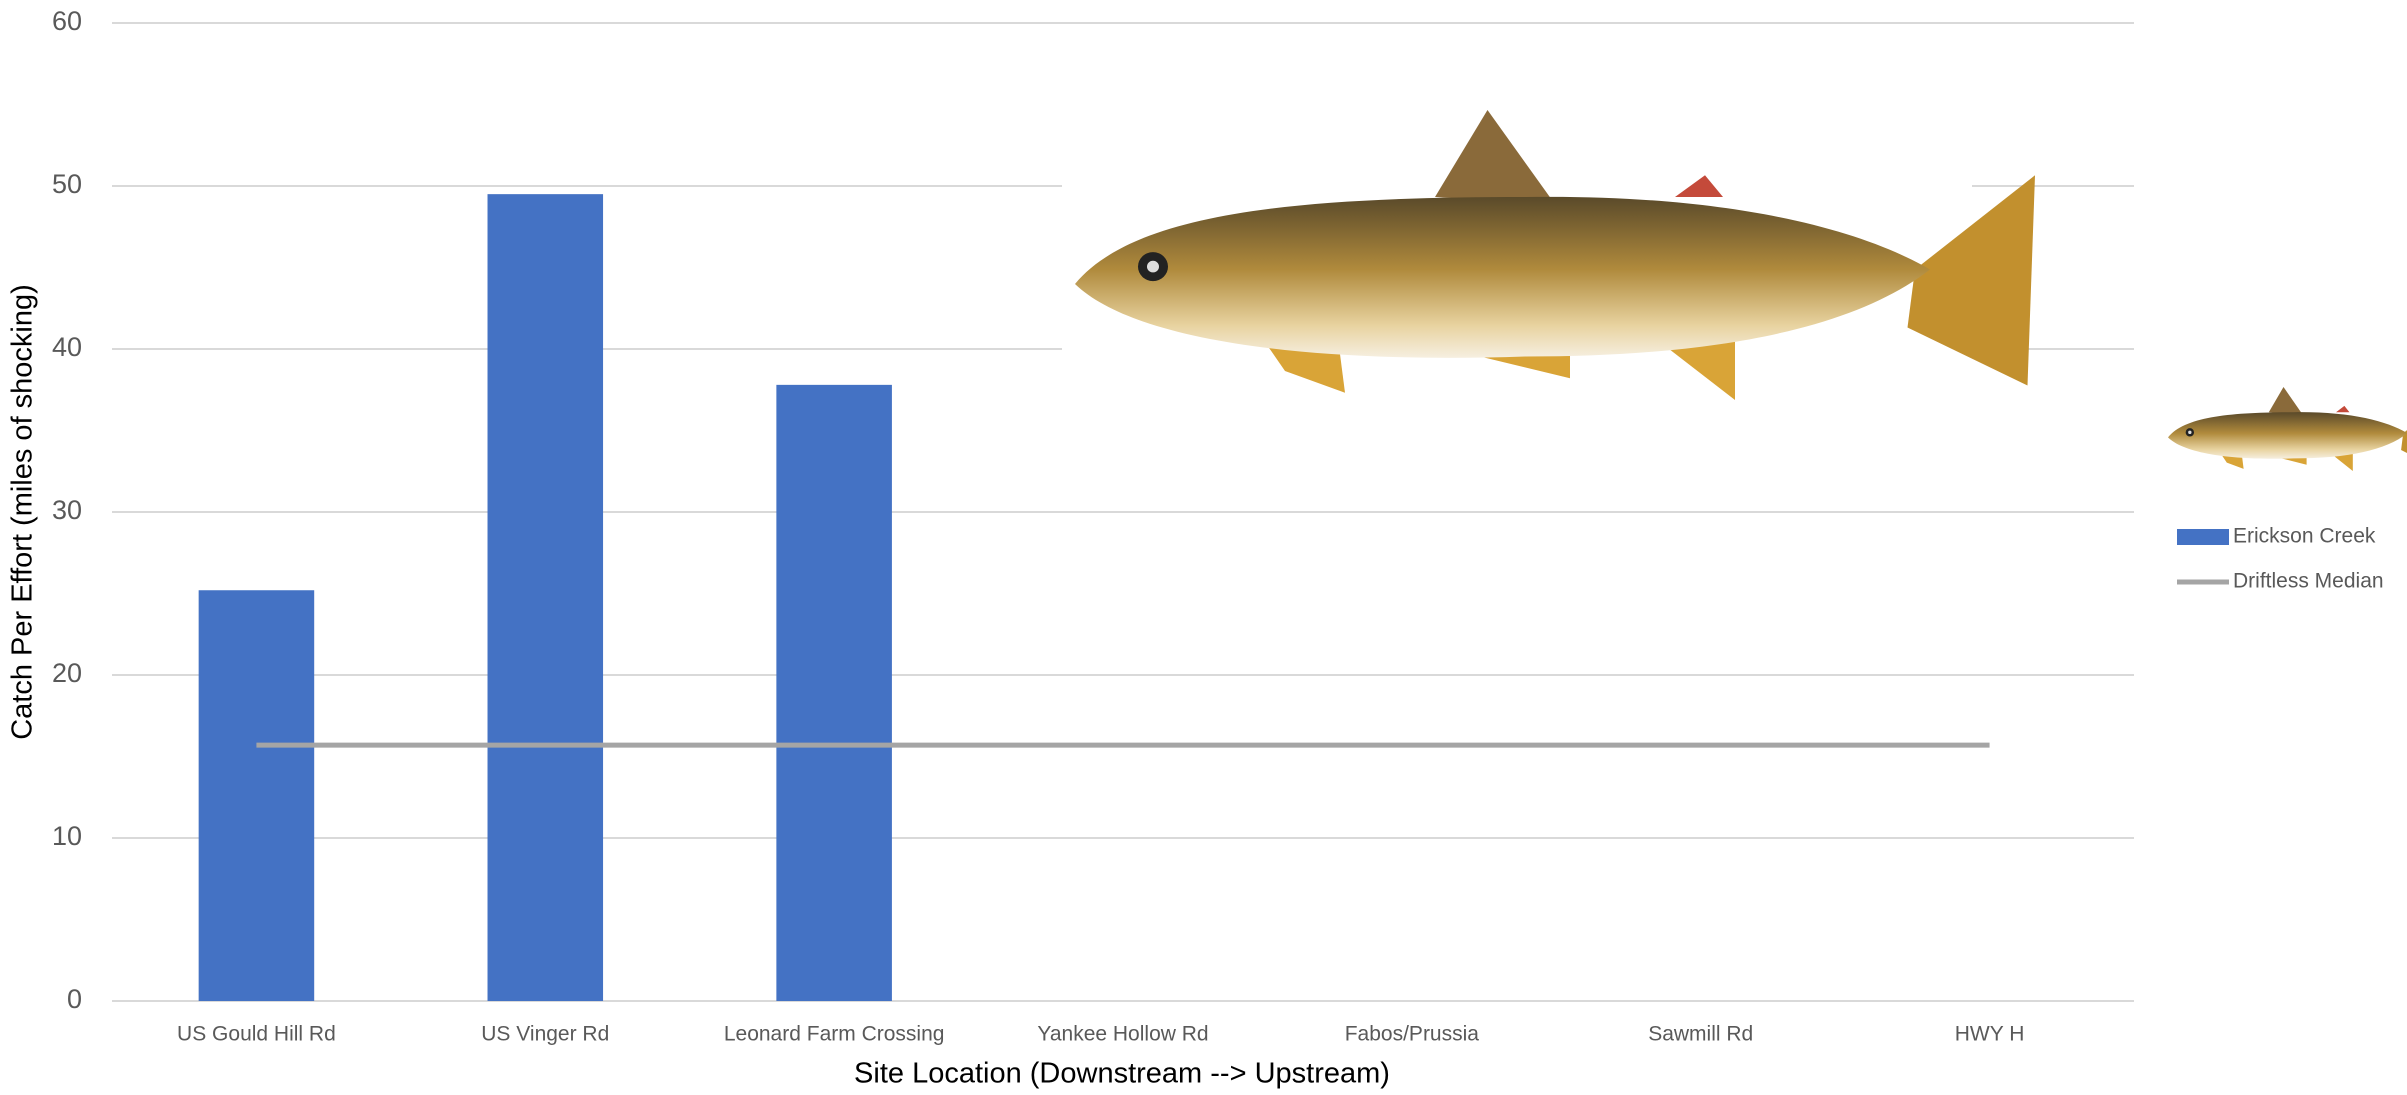 The width and height of the screenshot is (2407, 1095). Describe the element at coordinates (834, 1034) in the screenshot. I see `x-tick-label: Leonard Farm Crossing` at that location.